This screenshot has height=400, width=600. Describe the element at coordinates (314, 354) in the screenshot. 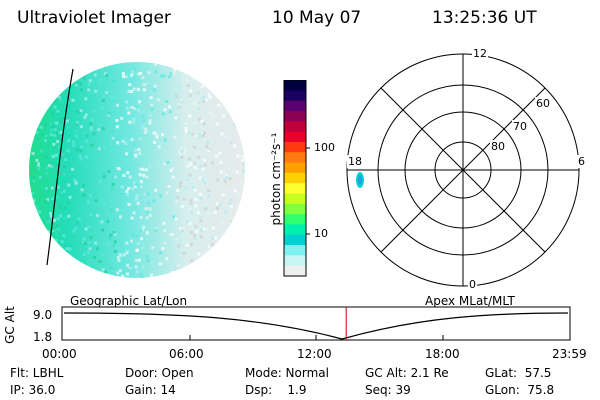

I see `timeline-x-tick-1200: 12:00` at that location.